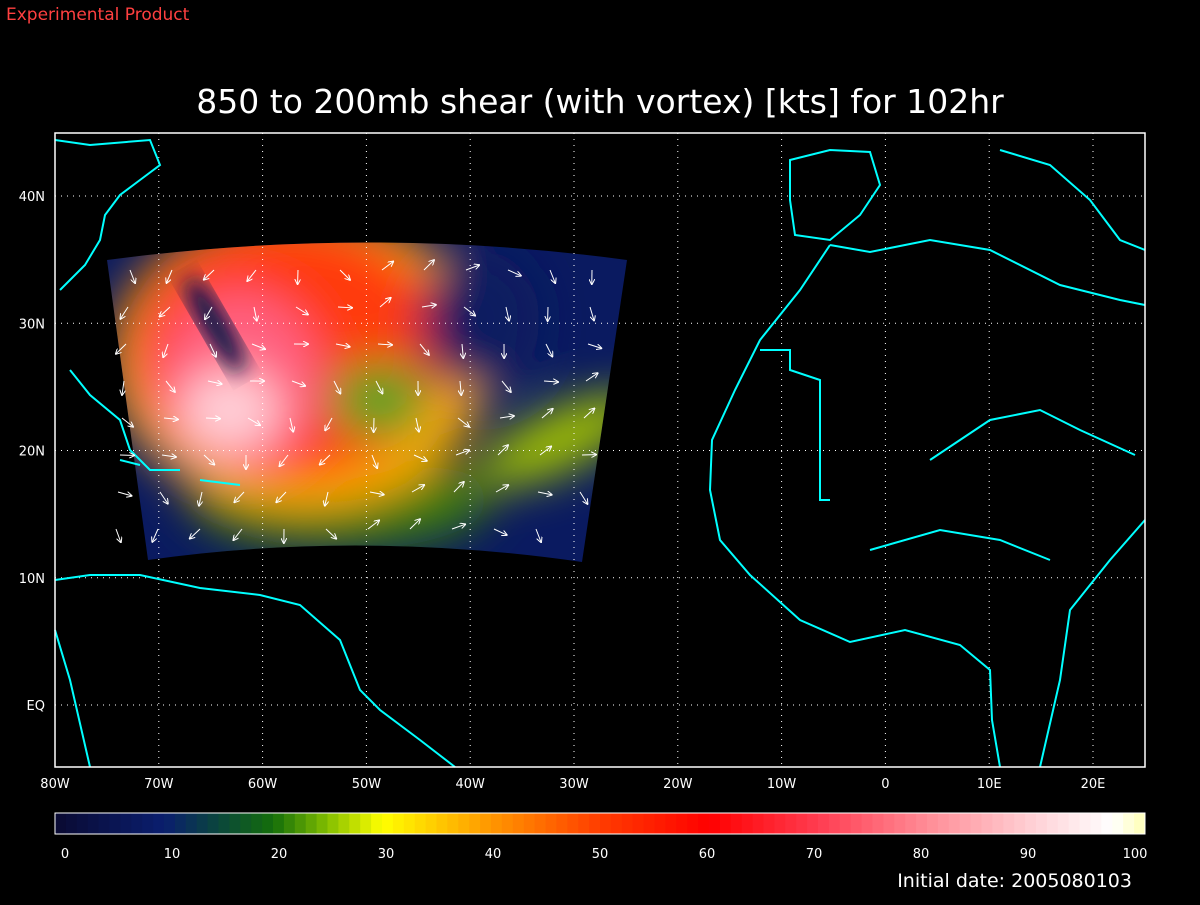 The width and height of the screenshot is (1200, 905). I want to click on colorbar-label: 0, so click(65, 854).